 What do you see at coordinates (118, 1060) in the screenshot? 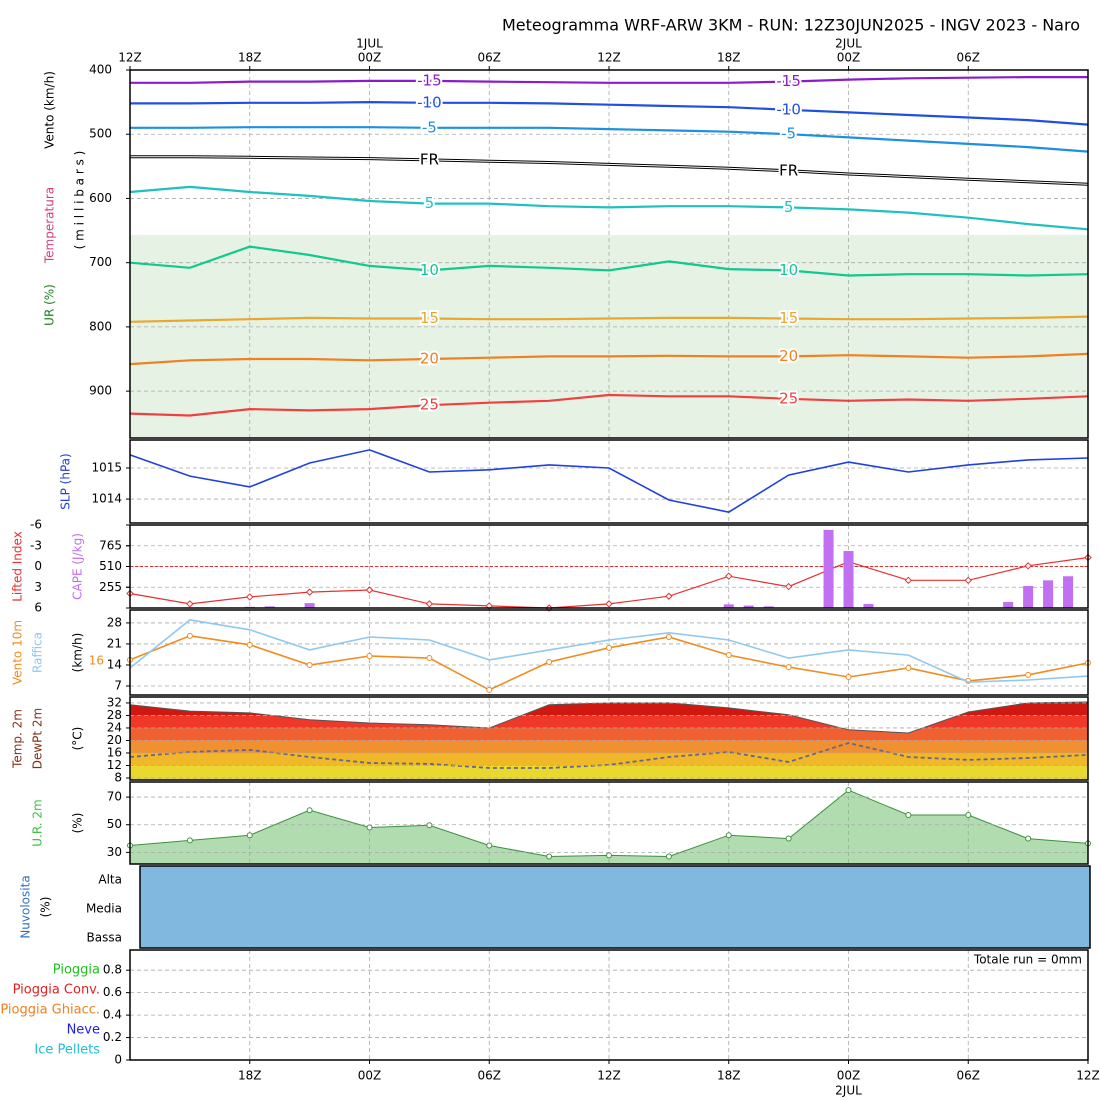
I see `y-tick-label: 0` at bounding box center [118, 1060].